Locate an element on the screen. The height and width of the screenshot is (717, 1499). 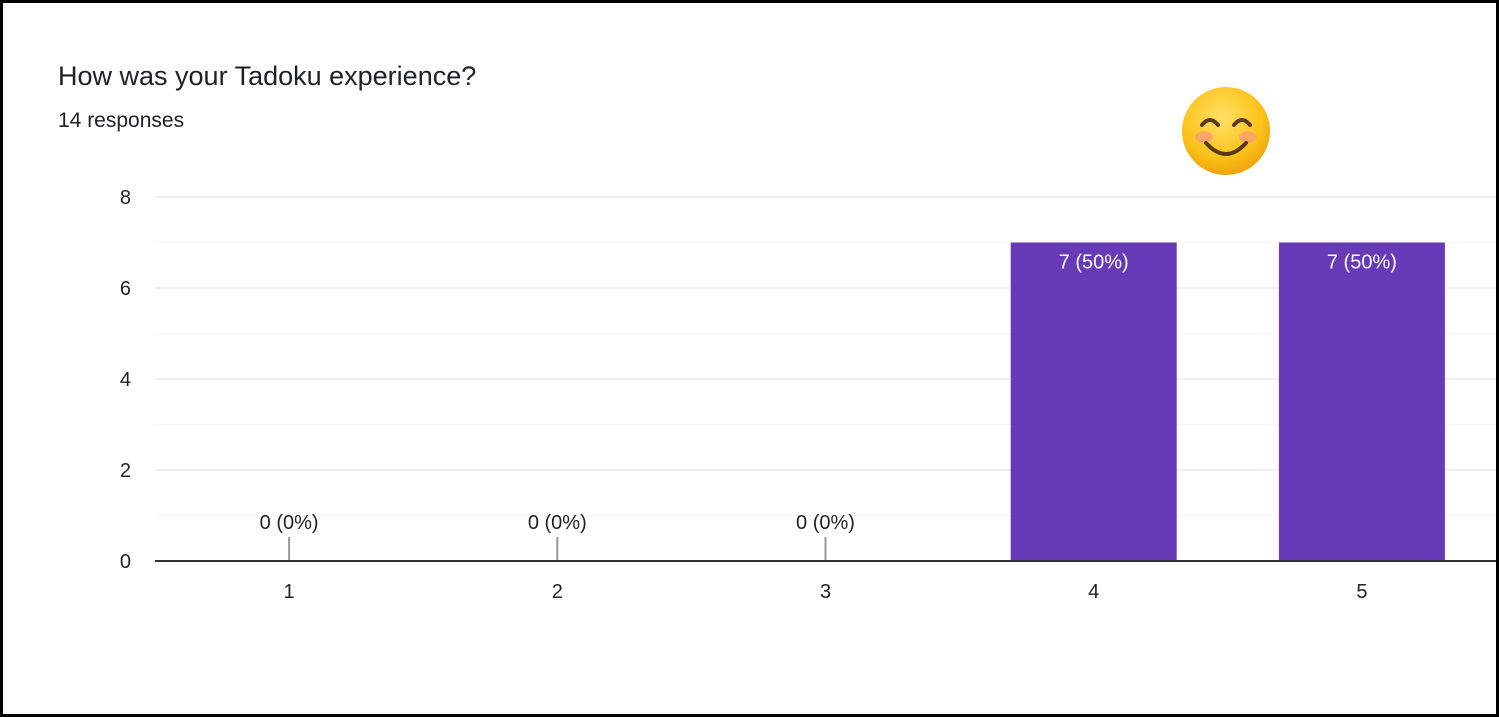
y-tick-label: 4 is located at coordinates (125, 380).